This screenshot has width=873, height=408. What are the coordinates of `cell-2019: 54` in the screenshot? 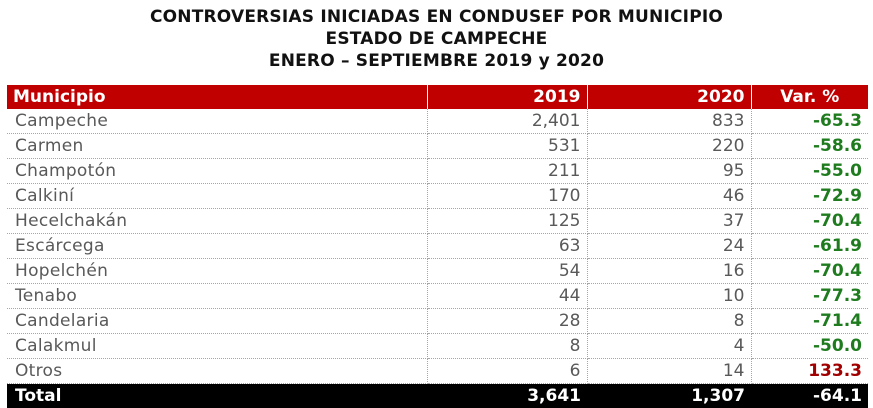 It's located at (507, 271).